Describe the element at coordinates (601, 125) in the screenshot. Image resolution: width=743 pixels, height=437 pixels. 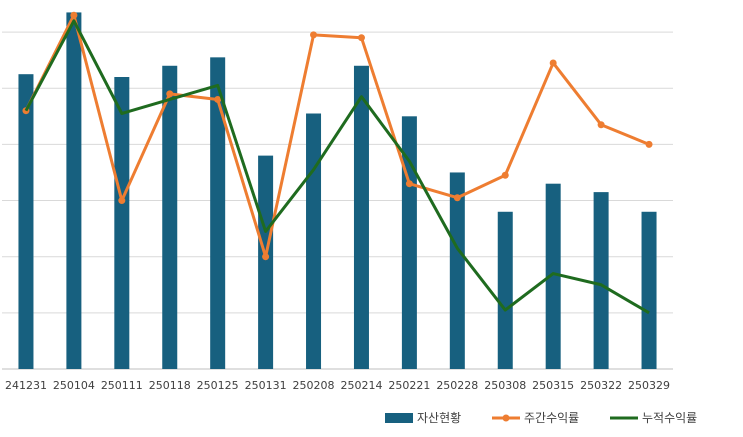
I see `point-주간수익률-250322` at that location.